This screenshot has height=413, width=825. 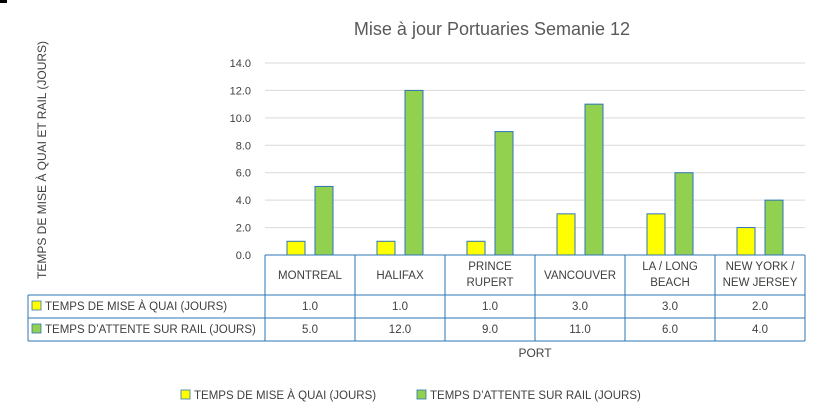 I want to click on y-tick-label: 12.0, so click(x=240, y=91).